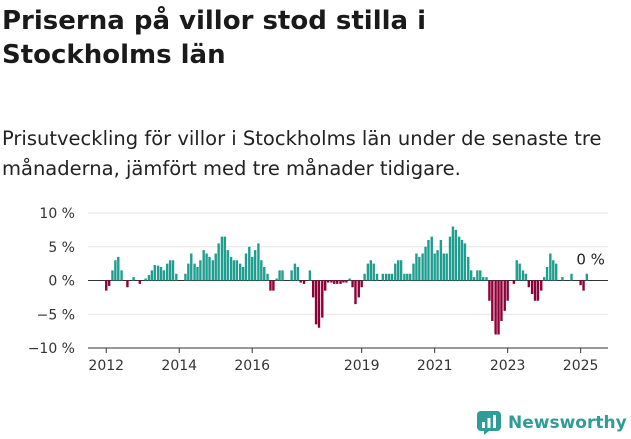 The width and height of the screenshot is (631, 439). What do you see at coordinates (61, 248) in the screenshot?
I see `y-tick-label: 5 %` at bounding box center [61, 248].